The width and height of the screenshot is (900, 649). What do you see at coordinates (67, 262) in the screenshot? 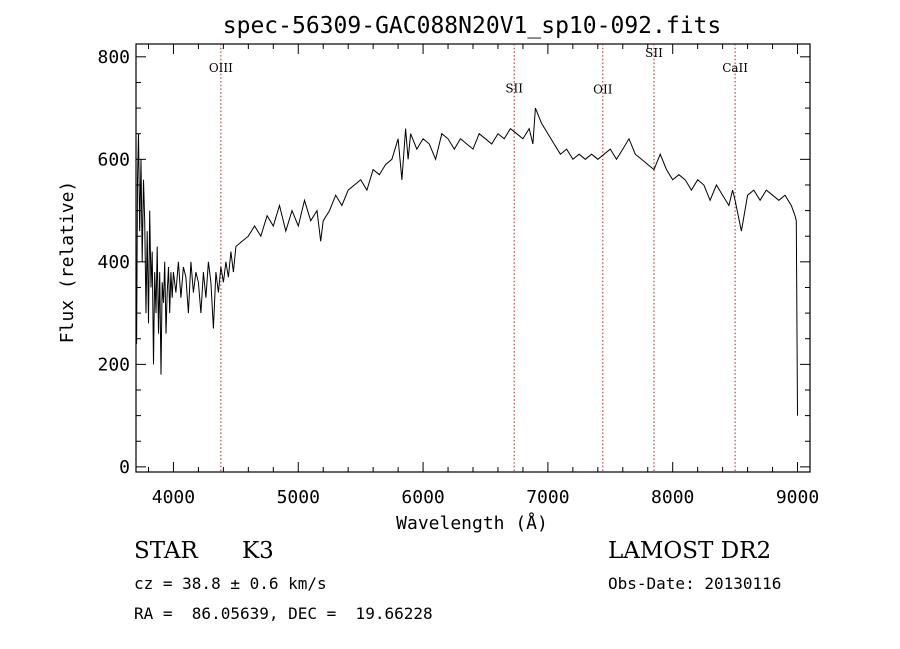
I see `y-axis-title: Flux (relative)` at bounding box center [67, 262].